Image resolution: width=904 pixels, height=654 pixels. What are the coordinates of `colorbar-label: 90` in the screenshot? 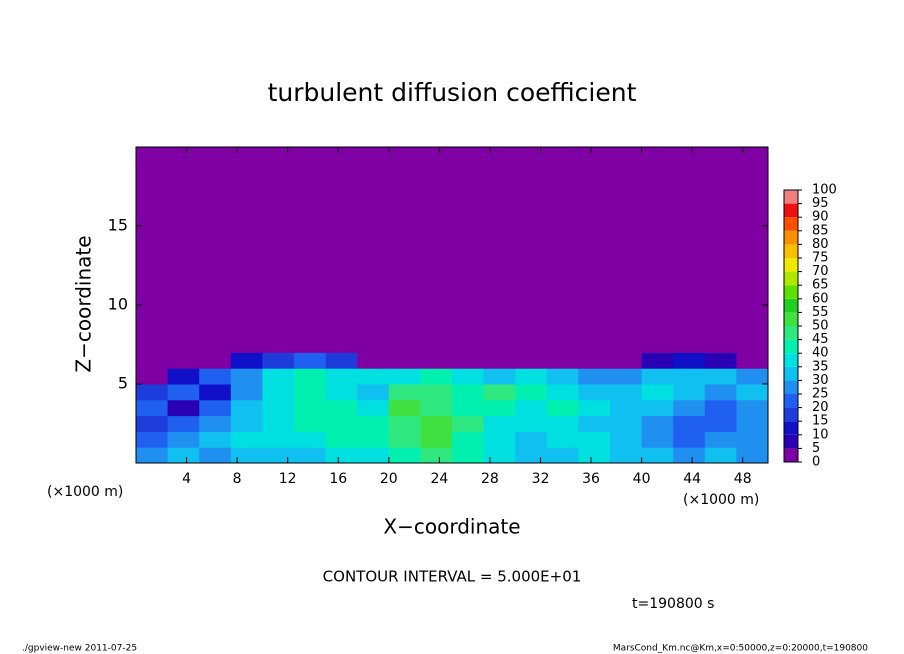 It's located at (820, 217).